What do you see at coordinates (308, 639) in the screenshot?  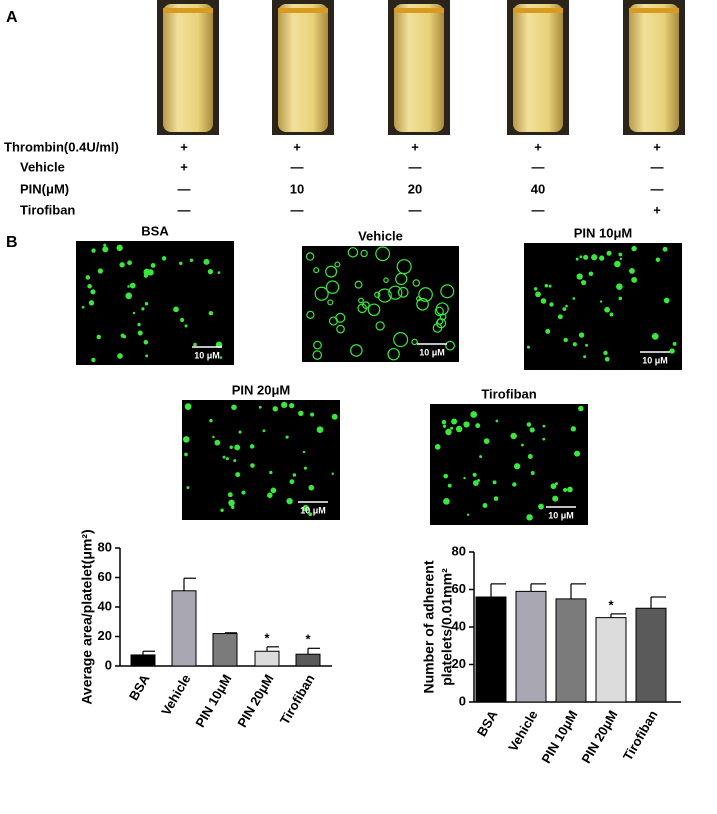 I see `significance: *` at bounding box center [308, 639].